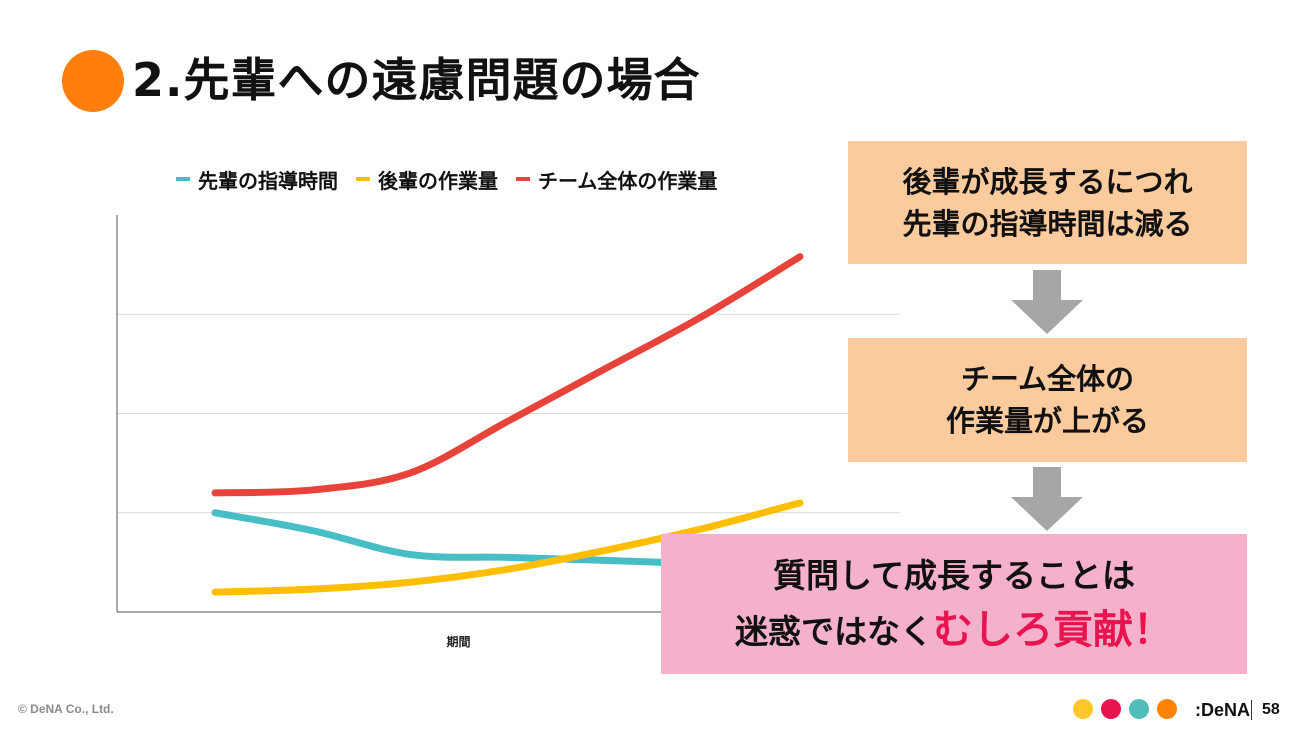 This screenshot has width=1300, height=732. I want to click on legend-label-1: 後輩の作業量, so click(438, 180).